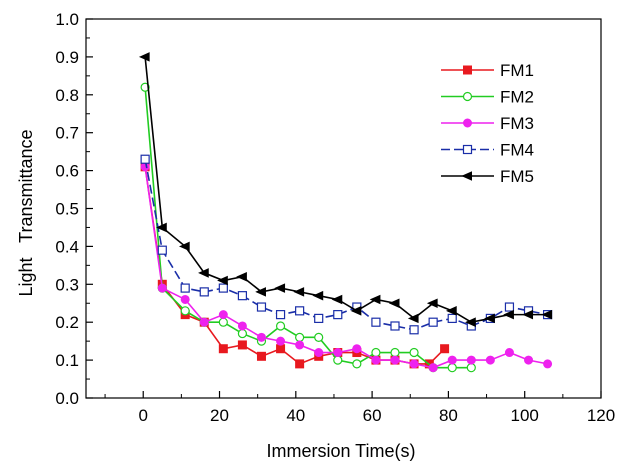 This screenshot has height=465, width=622. Describe the element at coordinates (487, 97) in the screenshot. I see `legend-item-fm2: FM2` at that location.